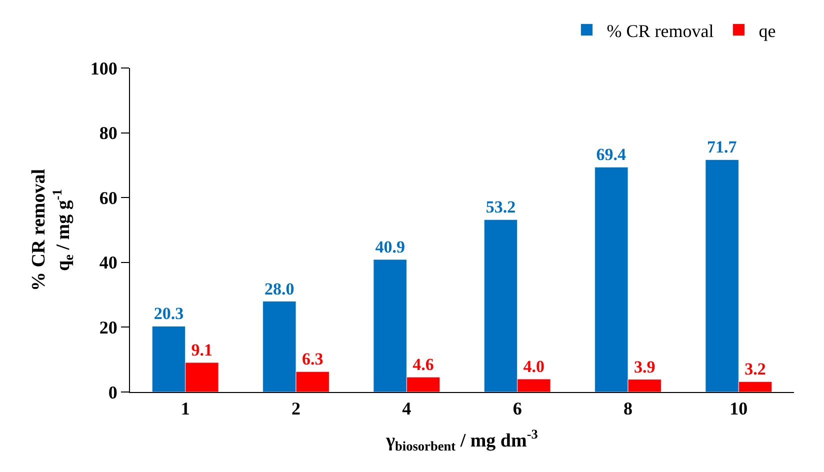 The height and width of the screenshot is (472, 824). What do you see at coordinates (739, 408) in the screenshot?
I see `x-tick-label: 10` at bounding box center [739, 408].